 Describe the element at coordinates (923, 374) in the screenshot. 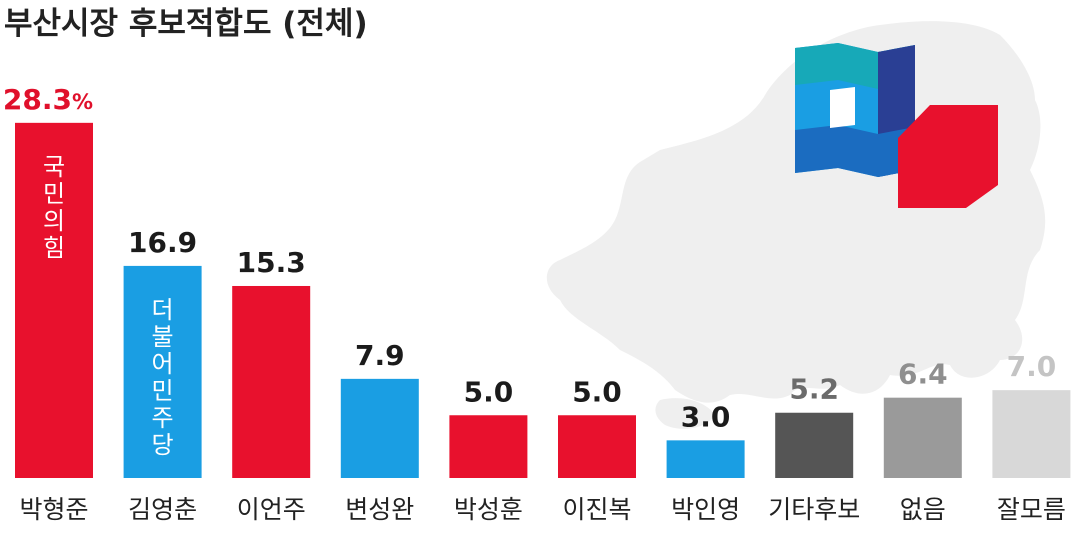

I see `value-label: 6.4` at that location.